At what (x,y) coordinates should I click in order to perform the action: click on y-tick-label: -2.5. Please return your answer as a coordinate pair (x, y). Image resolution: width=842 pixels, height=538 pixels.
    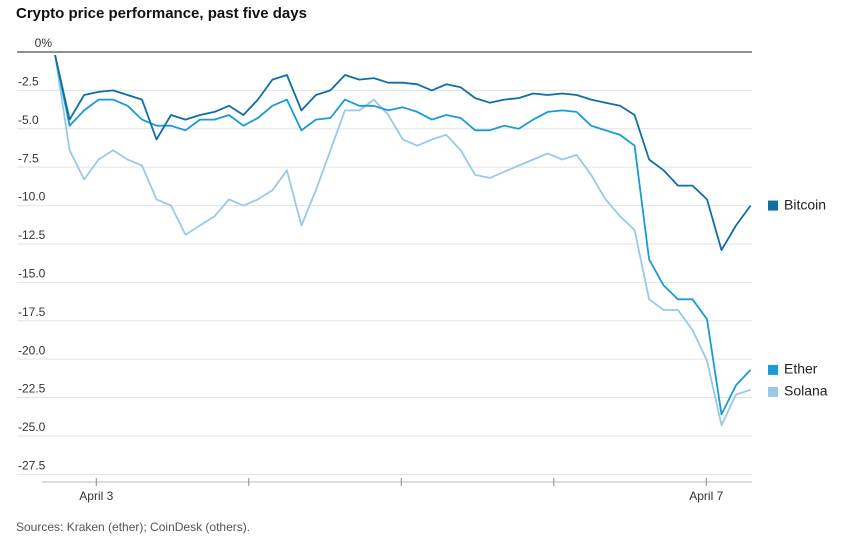
    Looking at the image, I should click on (28, 82).